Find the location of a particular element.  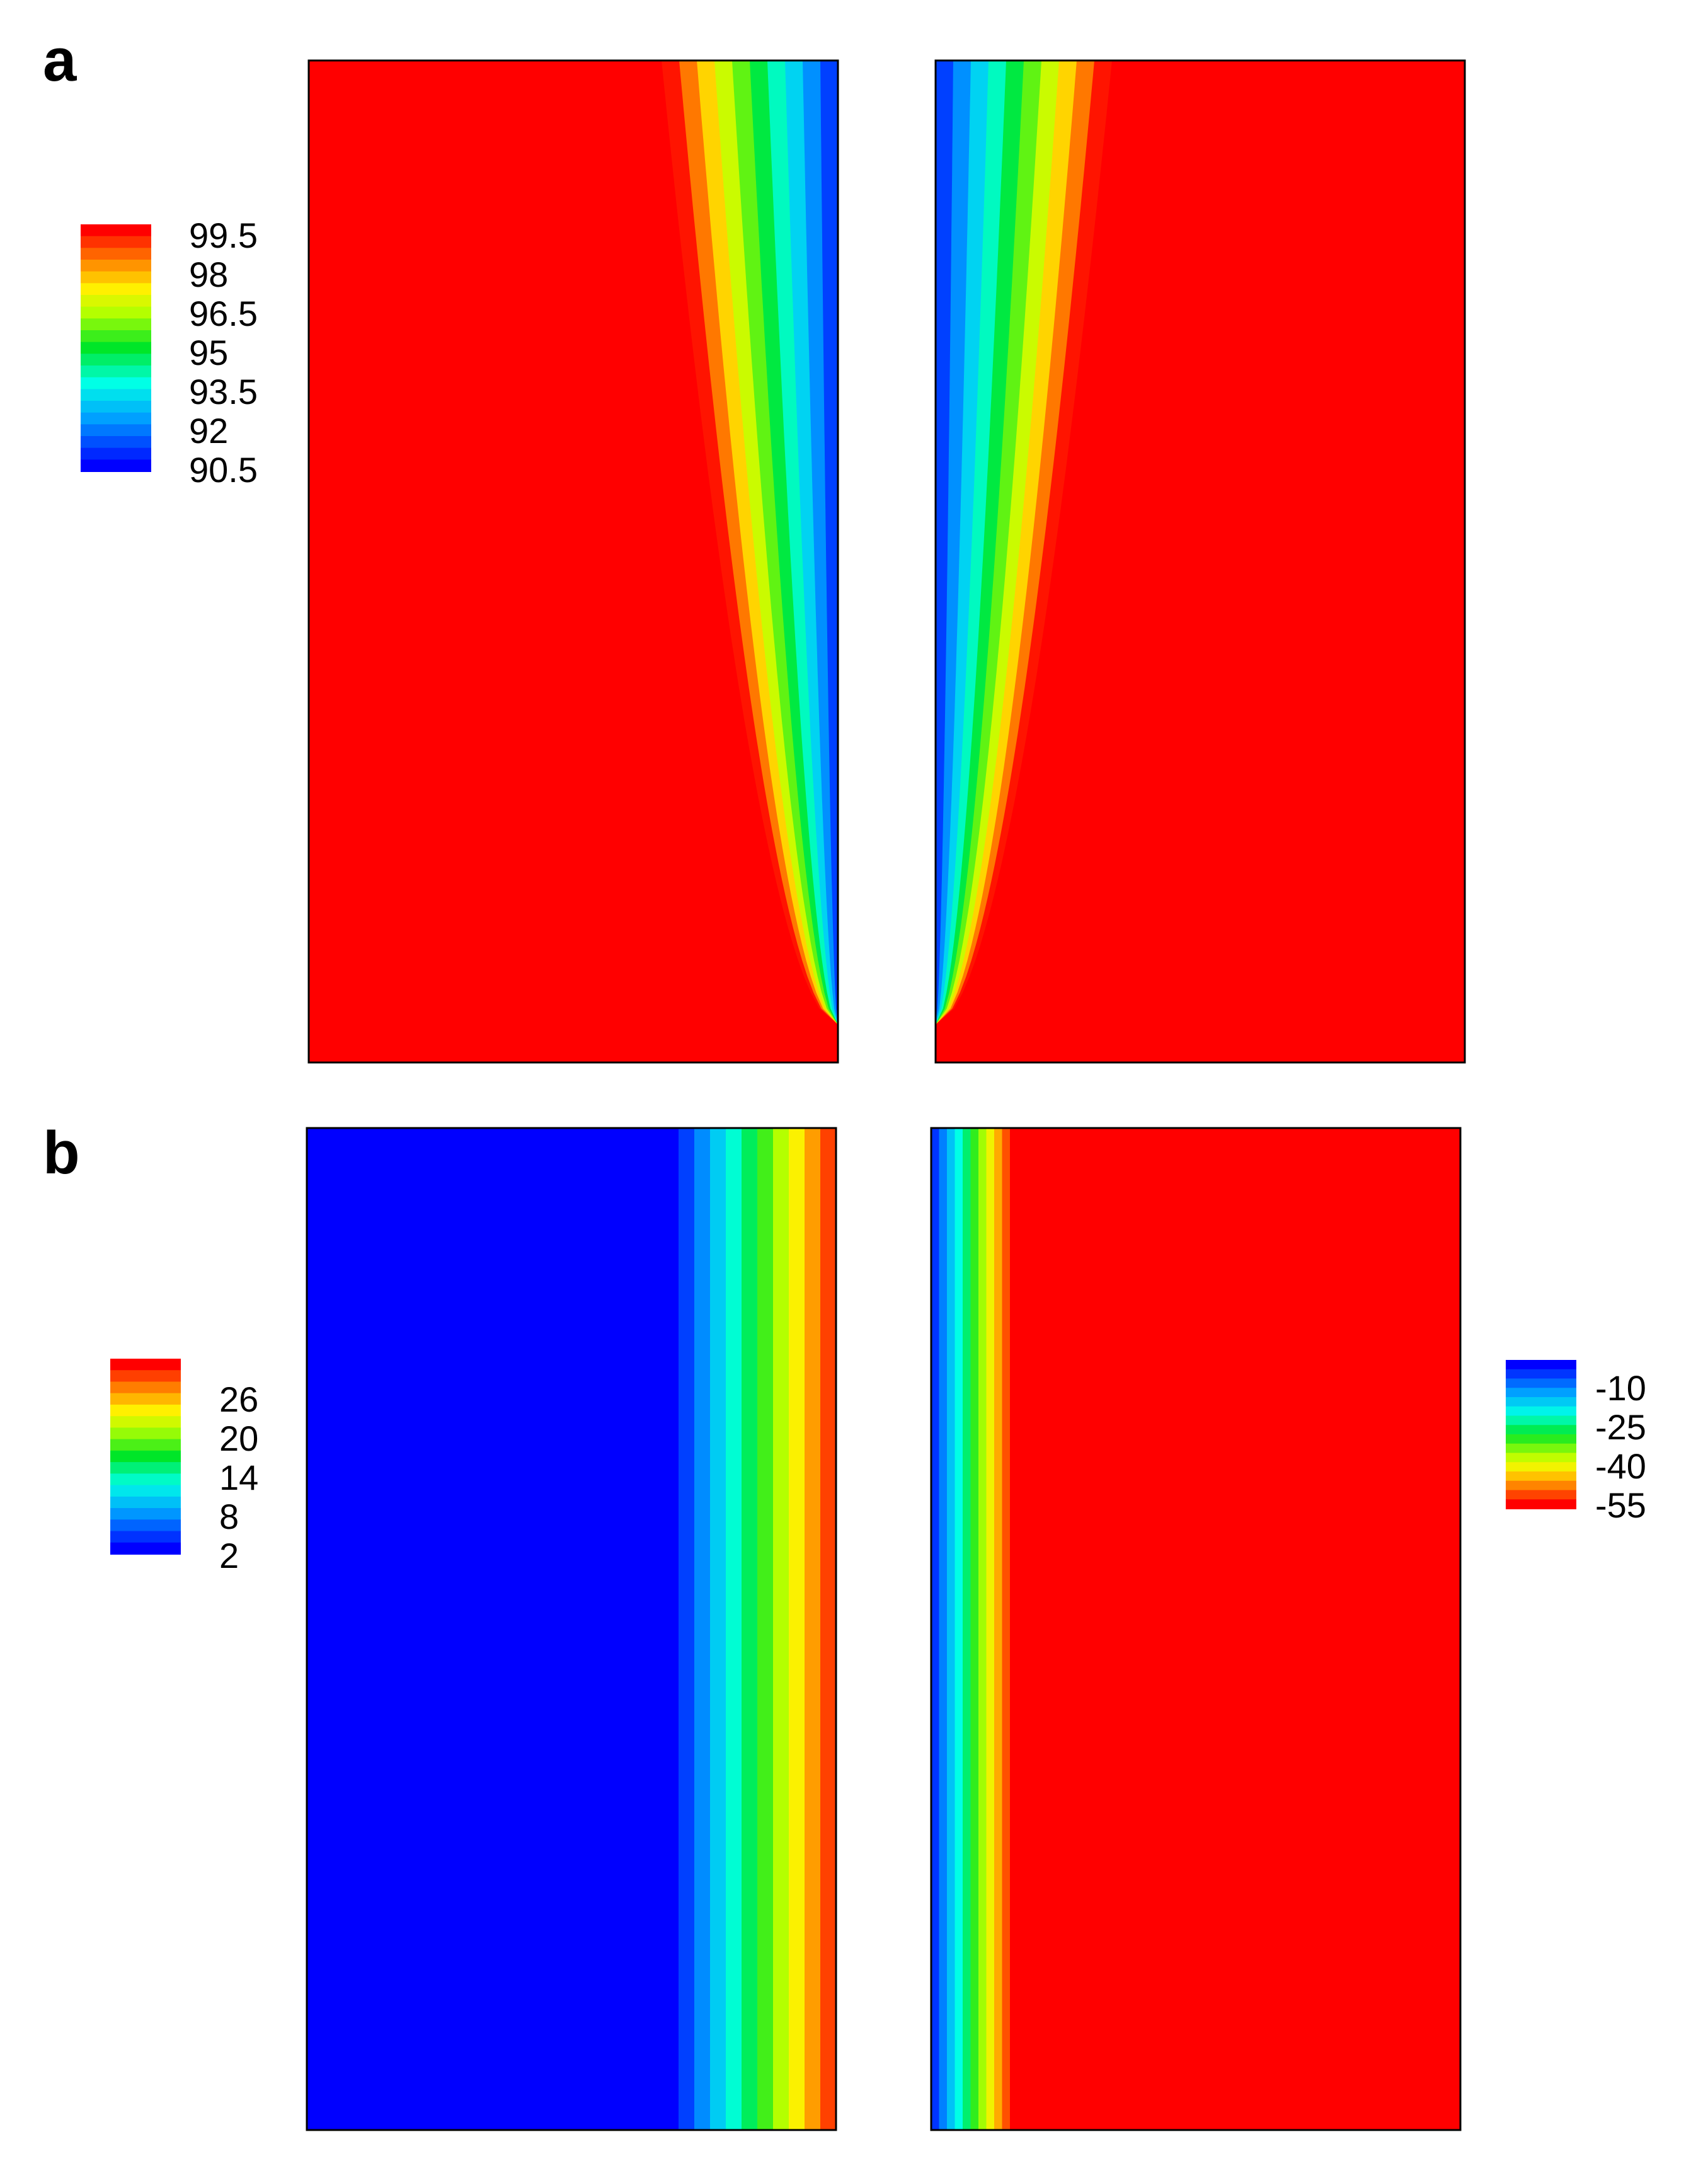

panel-b-left-colorbar: 26 20 14 8 2 is located at coordinates (184, 1467).